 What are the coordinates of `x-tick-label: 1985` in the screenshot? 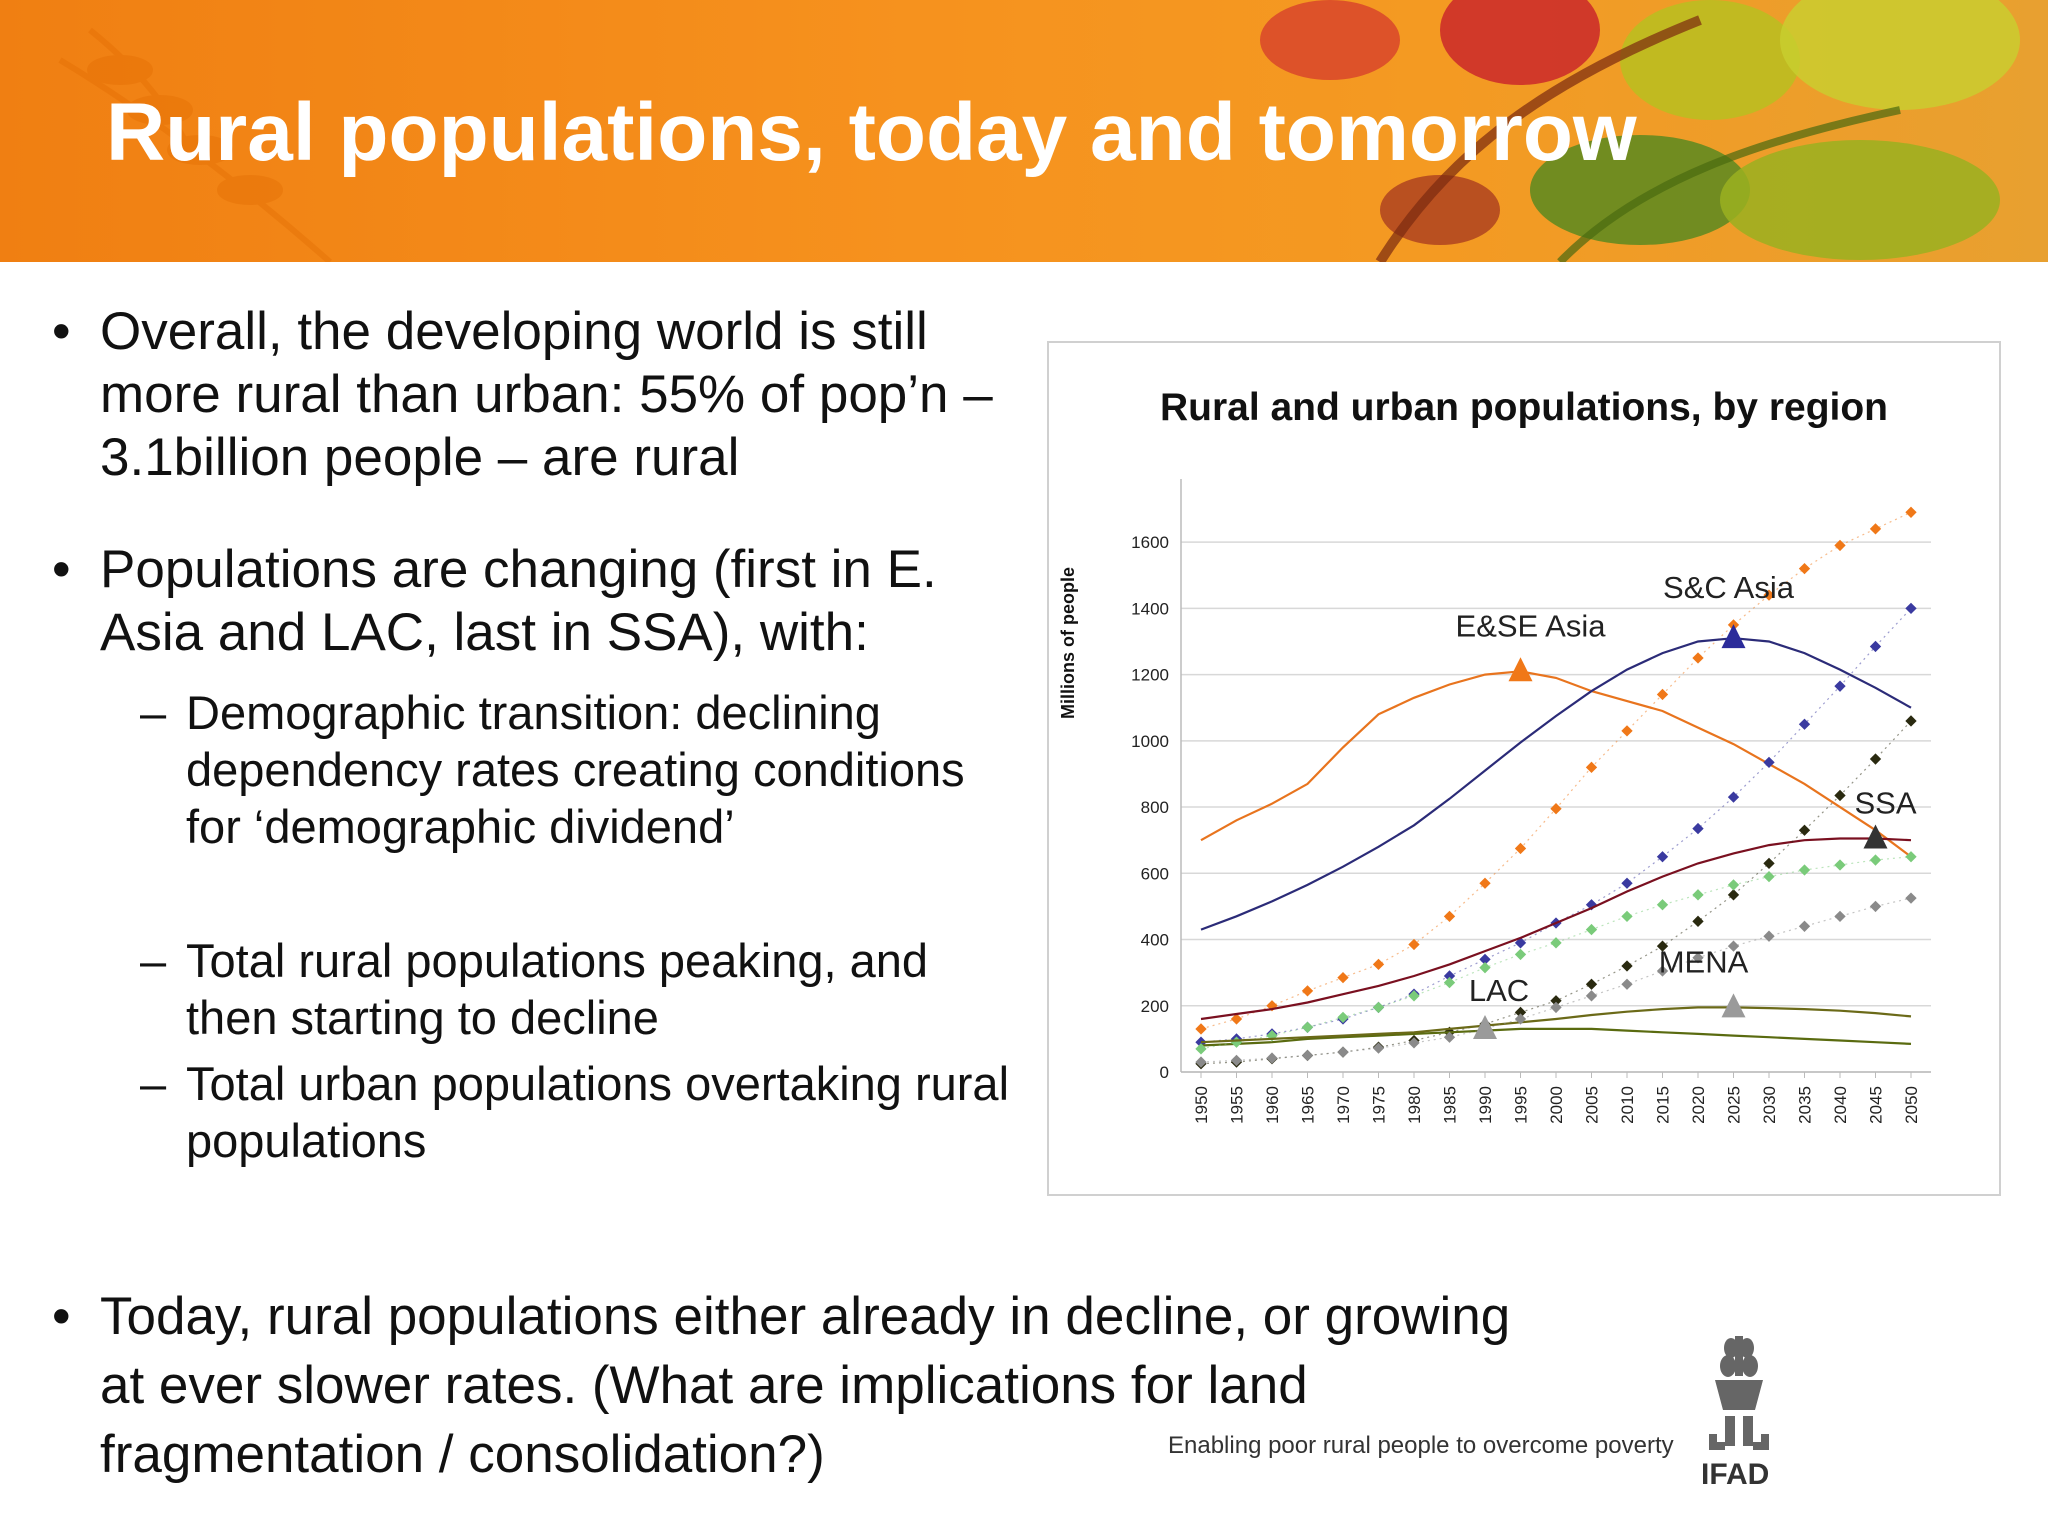 It's located at (1450, 1105).